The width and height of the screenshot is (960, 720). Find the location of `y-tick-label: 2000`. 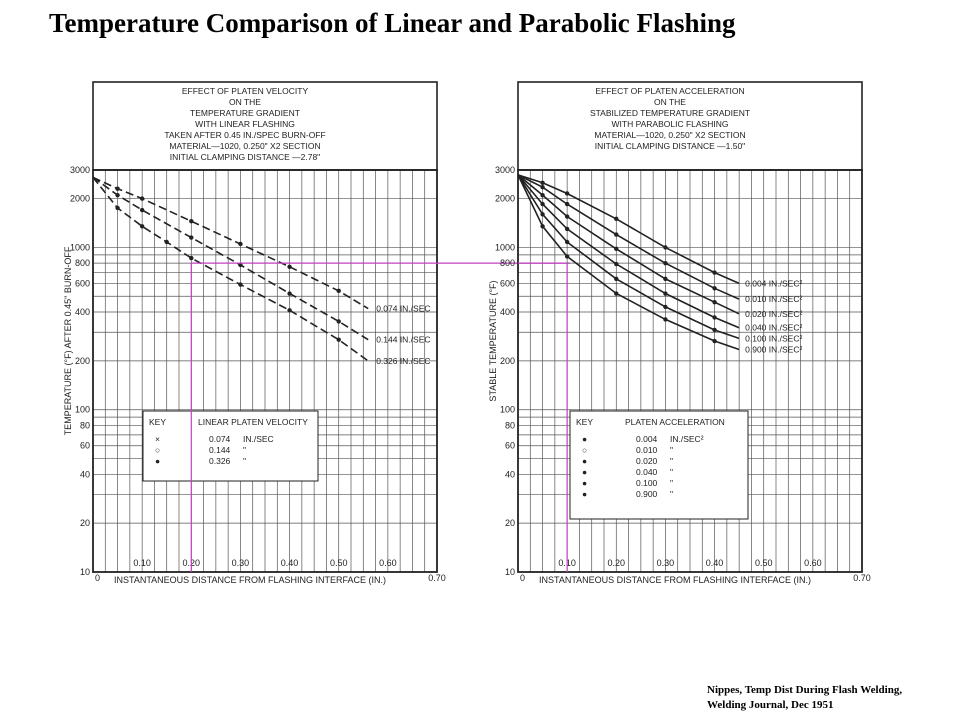

y-tick-label: 2000 is located at coordinates (505, 199).